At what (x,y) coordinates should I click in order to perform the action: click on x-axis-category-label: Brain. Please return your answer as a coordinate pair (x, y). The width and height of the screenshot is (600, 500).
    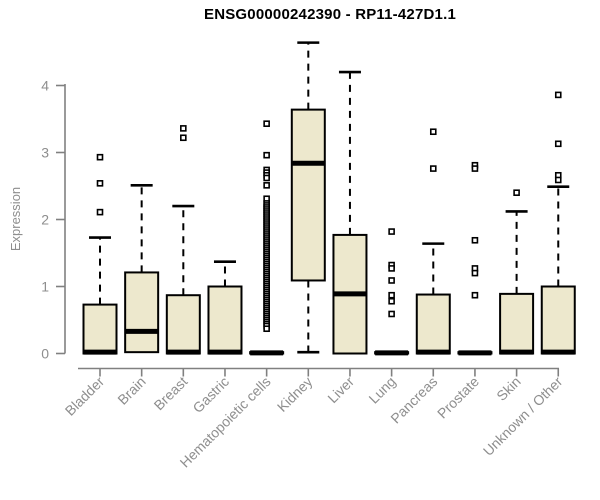
    Looking at the image, I should click on (131, 390).